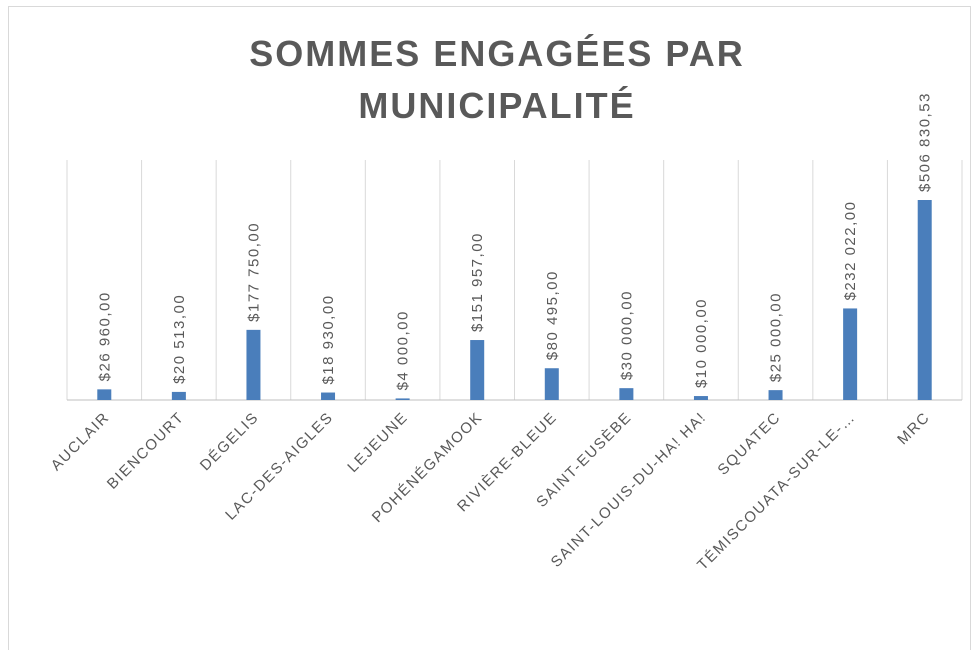 This screenshot has height=650, width=977. I want to click on data-label: $80 495,00, so click(552, 315).